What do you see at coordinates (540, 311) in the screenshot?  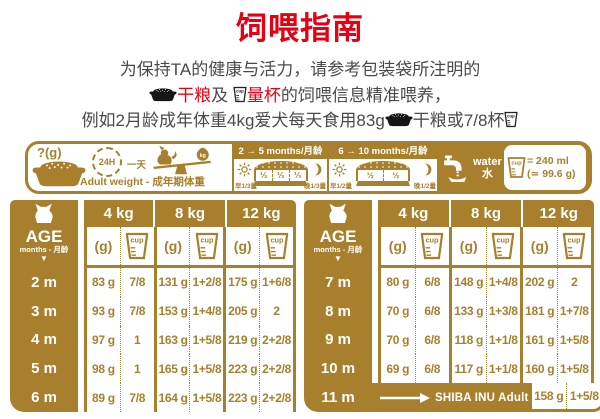 I see `value-cell: 181 g` at bounding box center [540, 311].